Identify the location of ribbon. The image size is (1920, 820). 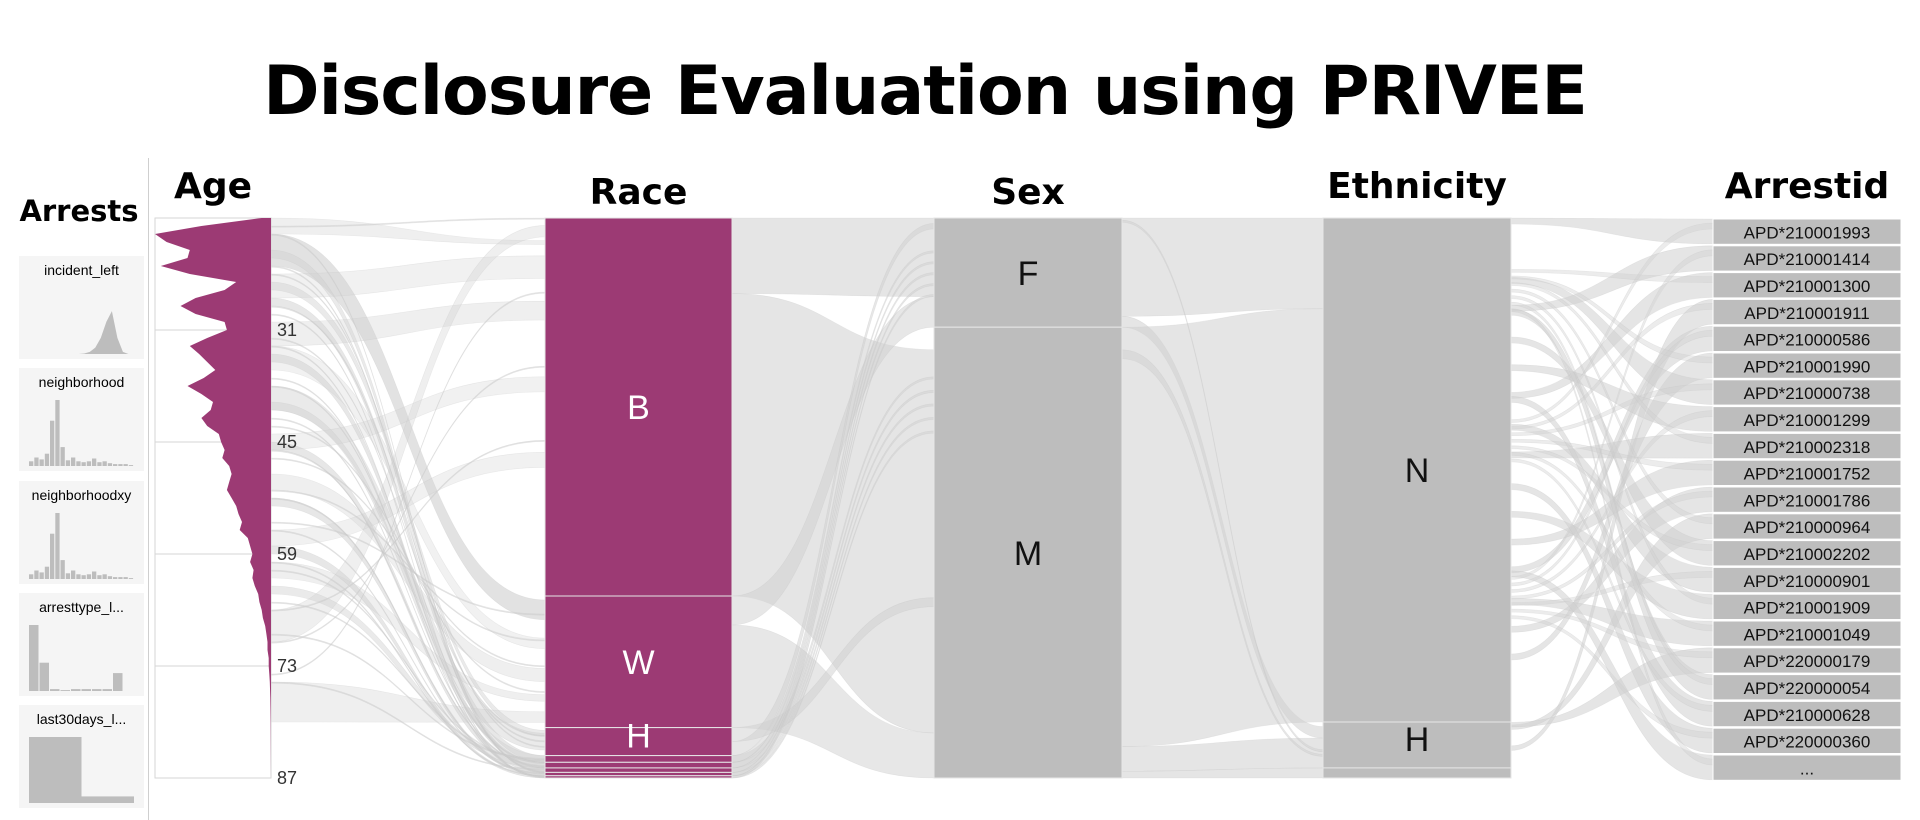
(408, 323).